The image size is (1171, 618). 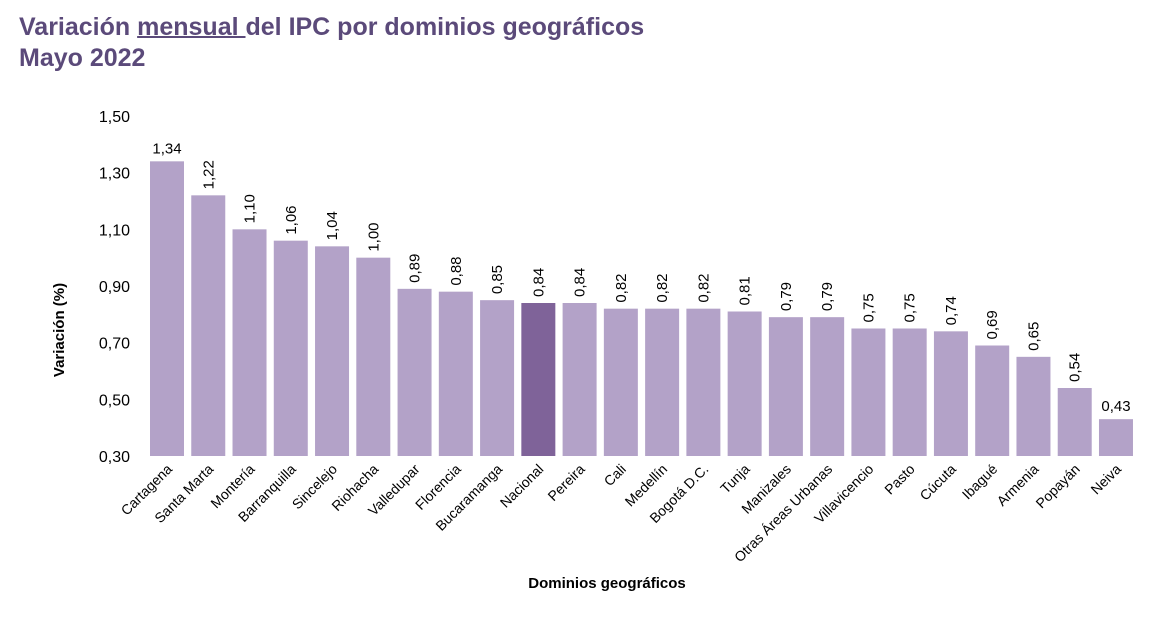 I want to click on title-text-2: del IPC por dominios geográficos, so click(x=445, y=27).